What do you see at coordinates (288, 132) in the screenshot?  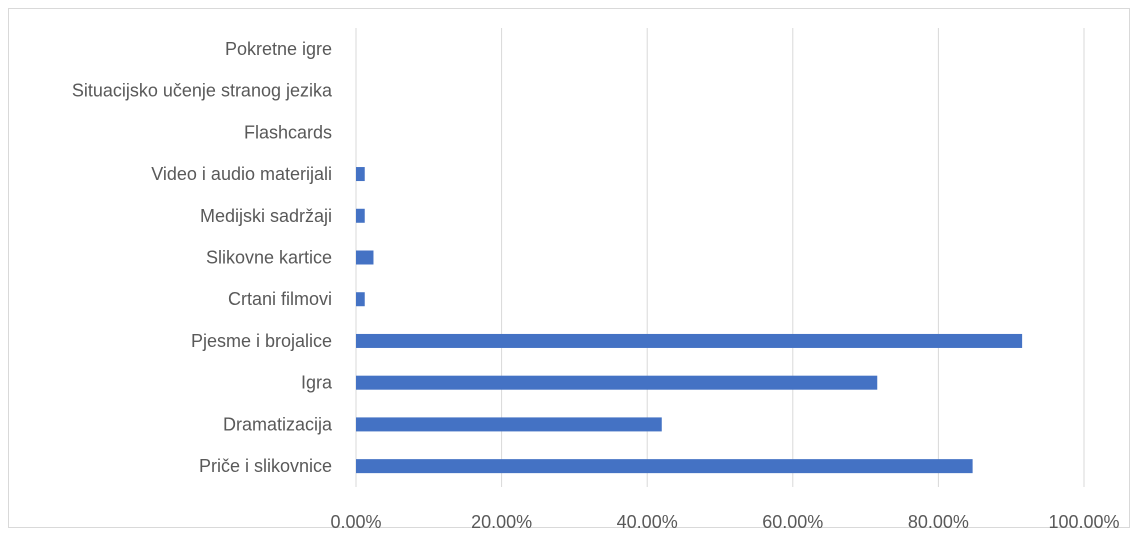 I see `category-label: Flashcards` at bounding box center [288, 132].